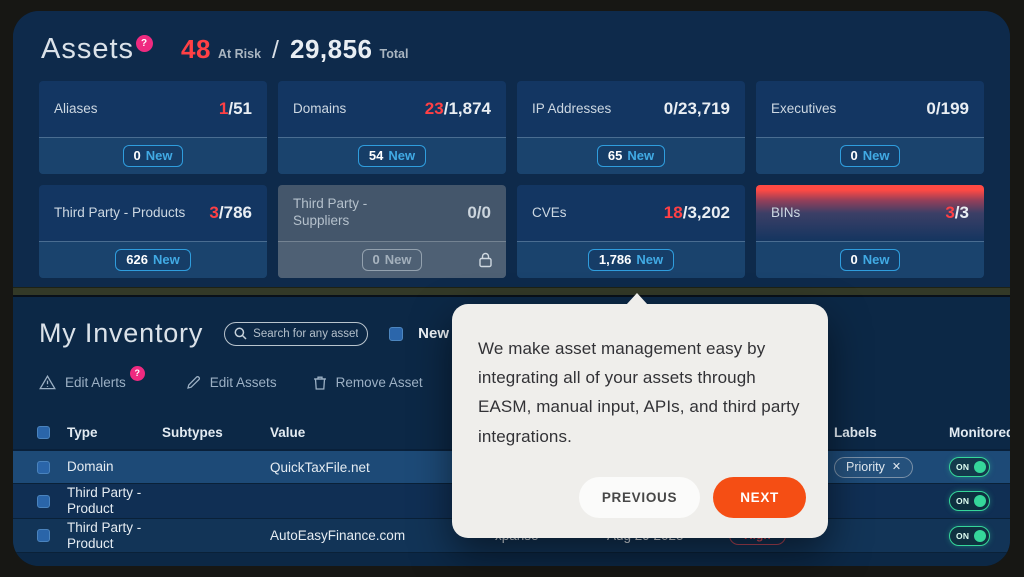 The image size is (1024, 577). Describe the element at coordinates (338, 535) in the screenshot. I see `cell-value: AutoEasyFinance.com` at that location.